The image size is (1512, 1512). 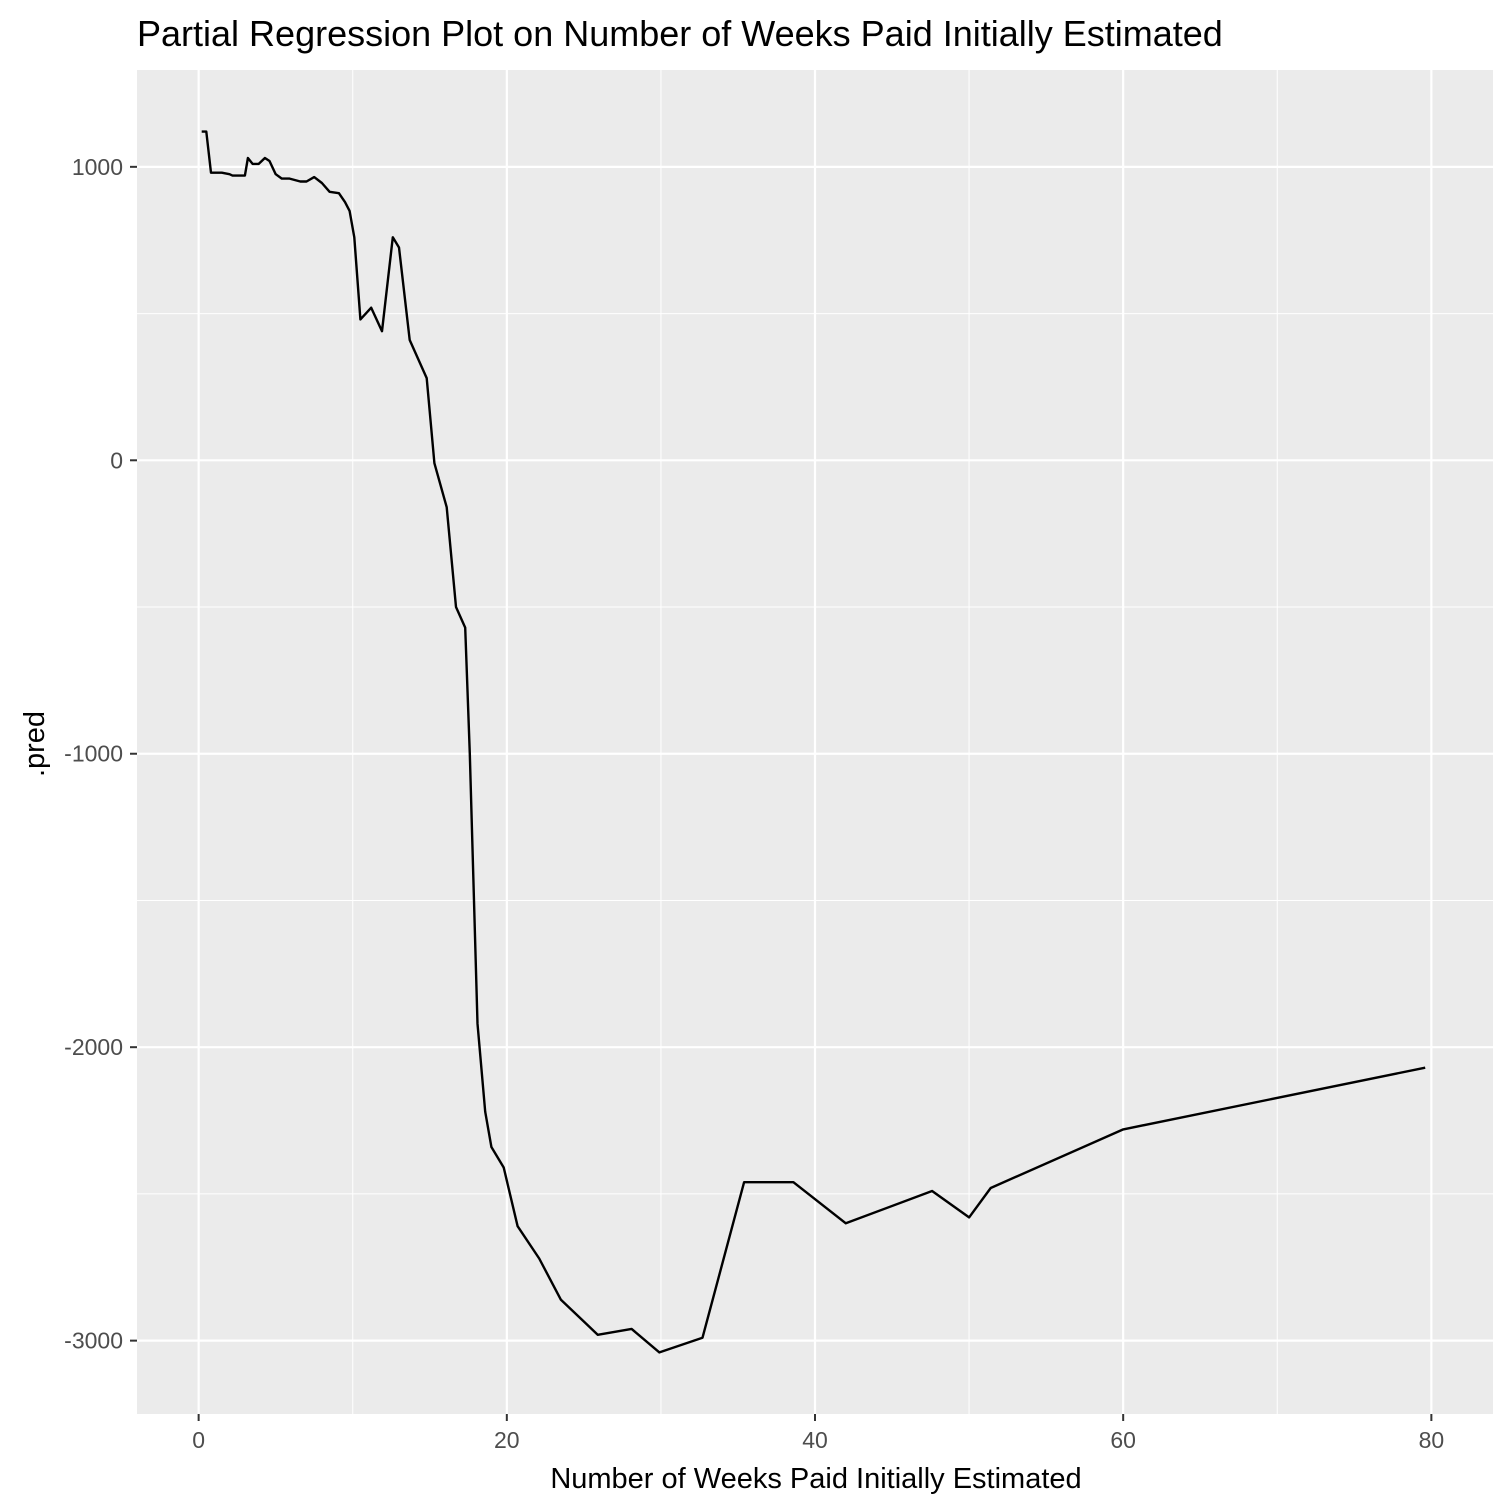 I want to click on y-axis-ticks: -3000 -2000 -1000 0 1000, so click(x=100, y=754).